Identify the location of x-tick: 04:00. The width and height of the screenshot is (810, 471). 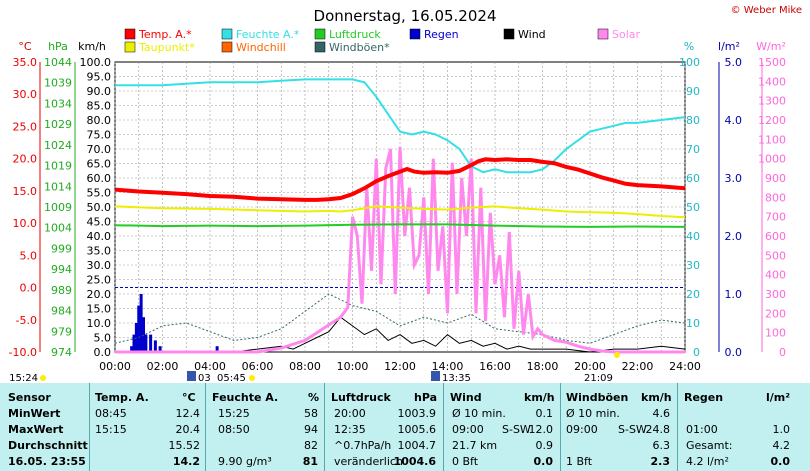
(210, 366).